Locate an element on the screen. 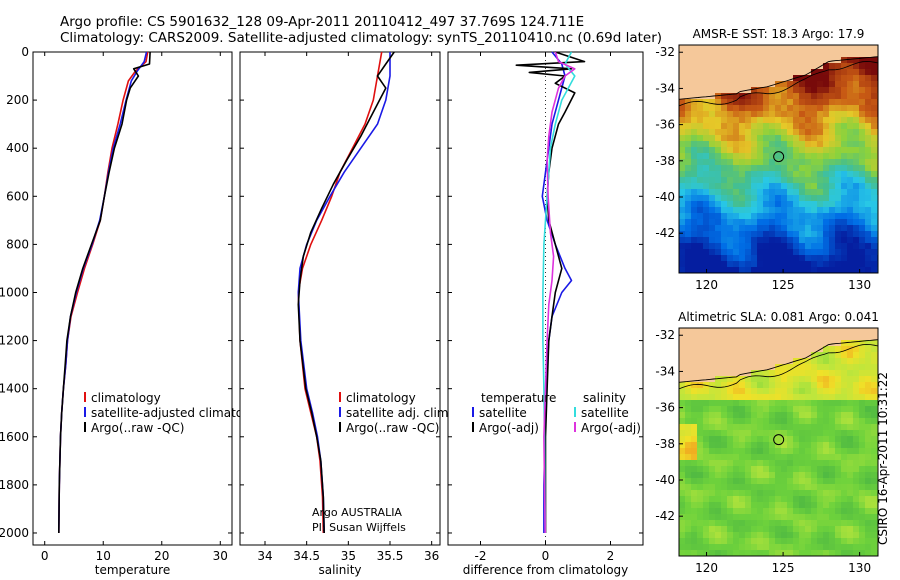 The width and height of the screenshot is (900, 580). diff-xtick-label: 2 is located at coordinates (611, 556).